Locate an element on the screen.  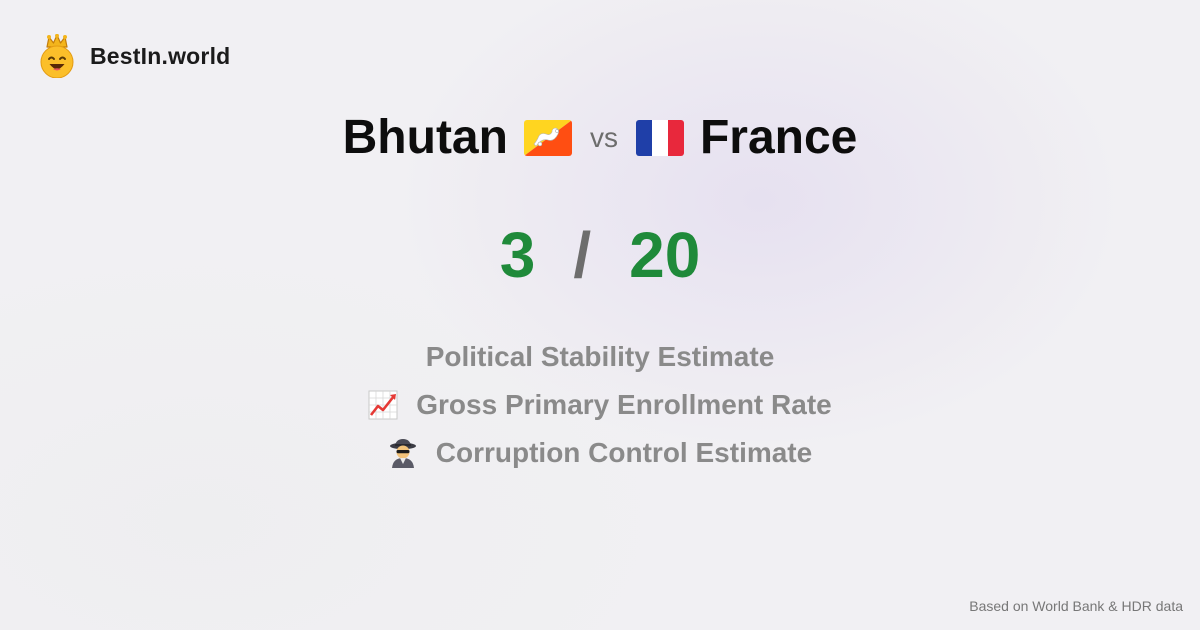
crowned-smiley-icon is located at coordinates (57, 56).